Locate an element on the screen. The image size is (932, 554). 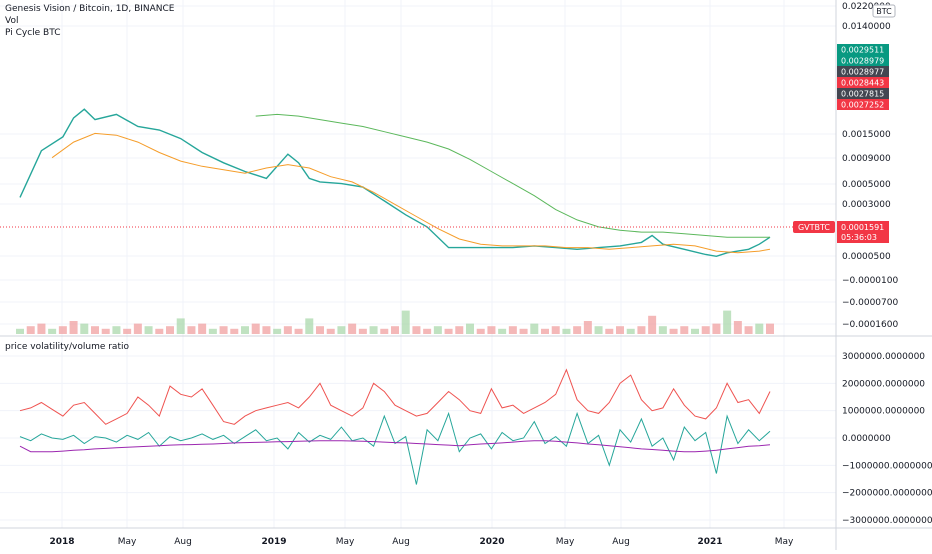
y-tick-label: −0.0001600 is located at coordinates (870, 325).